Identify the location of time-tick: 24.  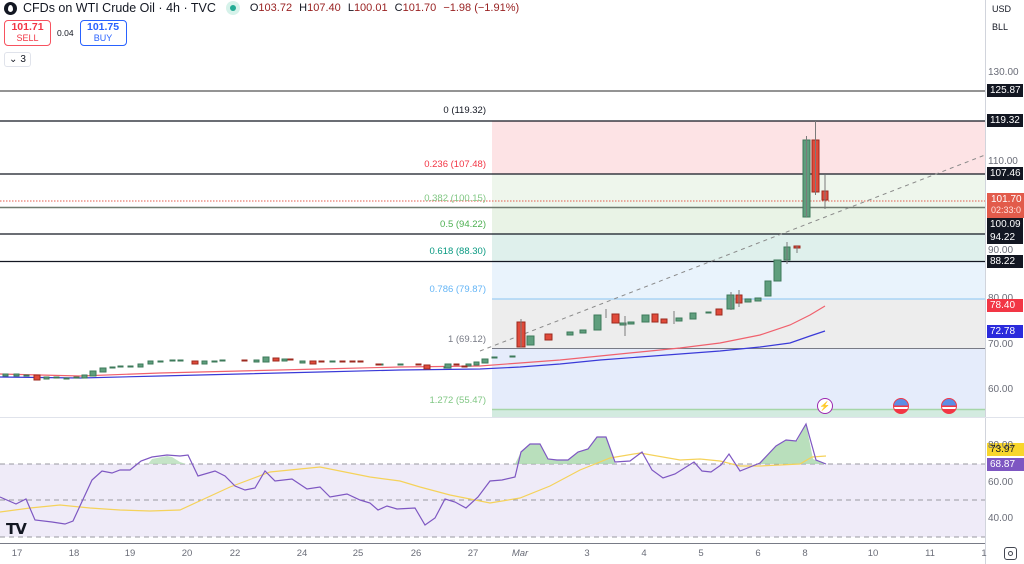
(302, 553).